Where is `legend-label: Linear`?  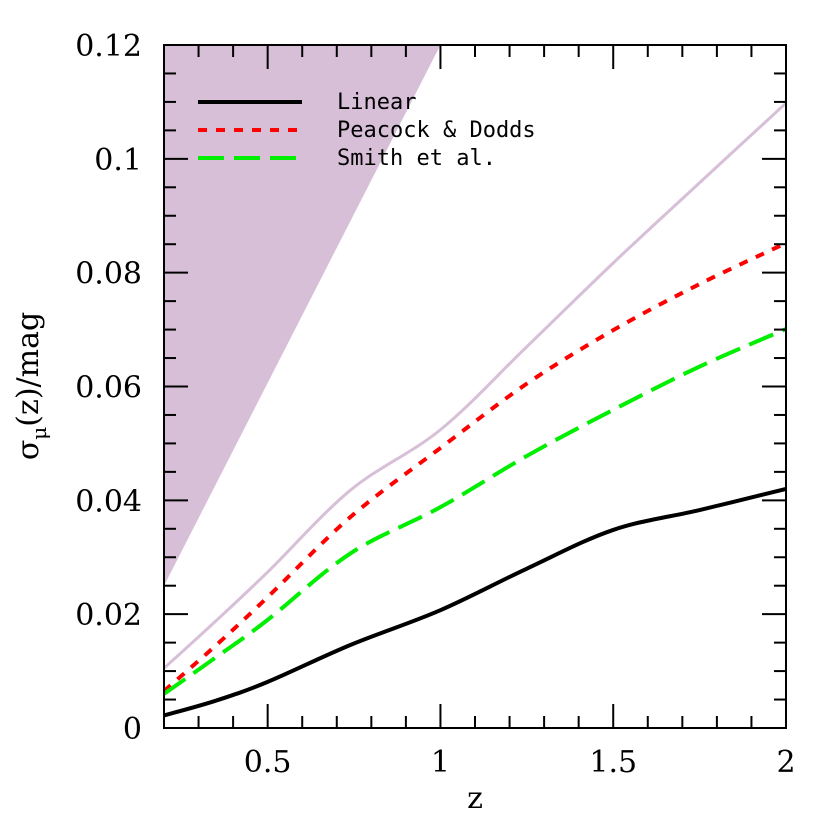
legend-label: Linear is located at coordinates (376, 102).